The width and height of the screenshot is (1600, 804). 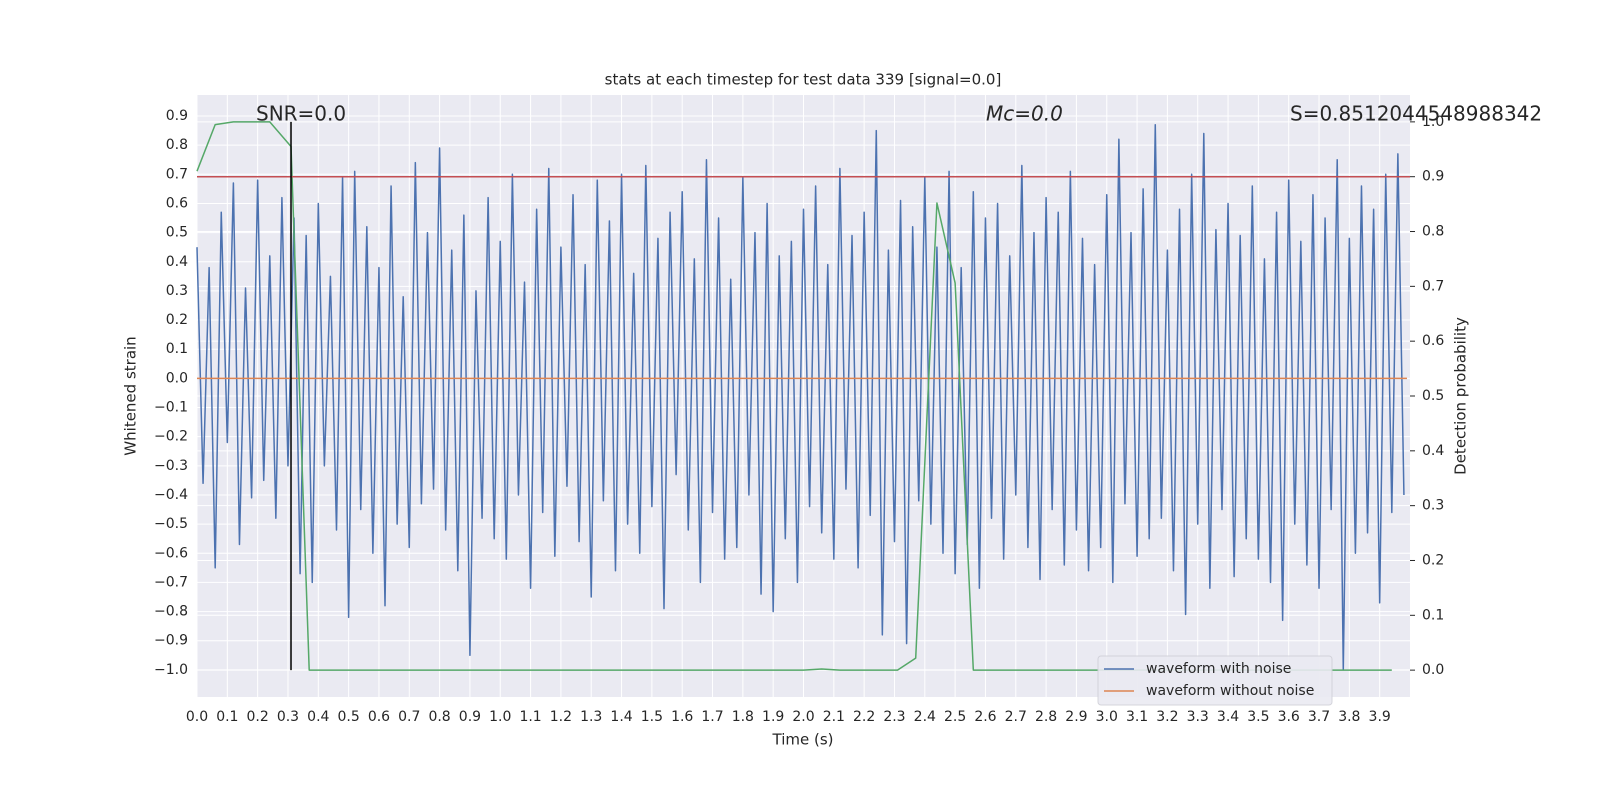 What do you see at coordinates (1433, 396) in the screenshot?
I see `y2-tick-label: 0.5` at bounding box center [1433, 396].